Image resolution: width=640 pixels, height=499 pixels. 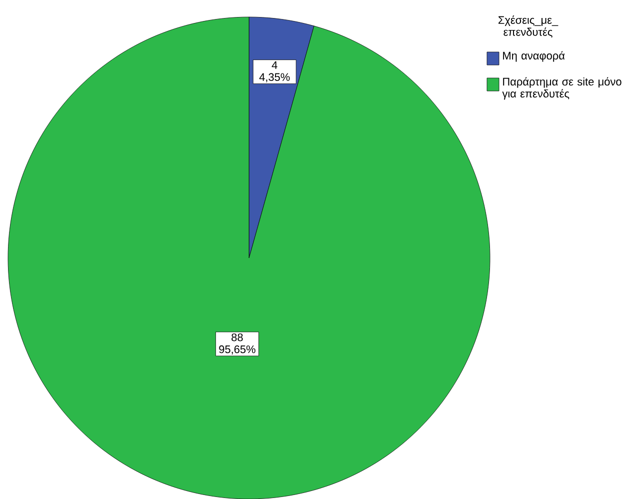 I want to click on legend-title: Σχέσεις_με_ επενδυτές, so click(x=528, y=26).